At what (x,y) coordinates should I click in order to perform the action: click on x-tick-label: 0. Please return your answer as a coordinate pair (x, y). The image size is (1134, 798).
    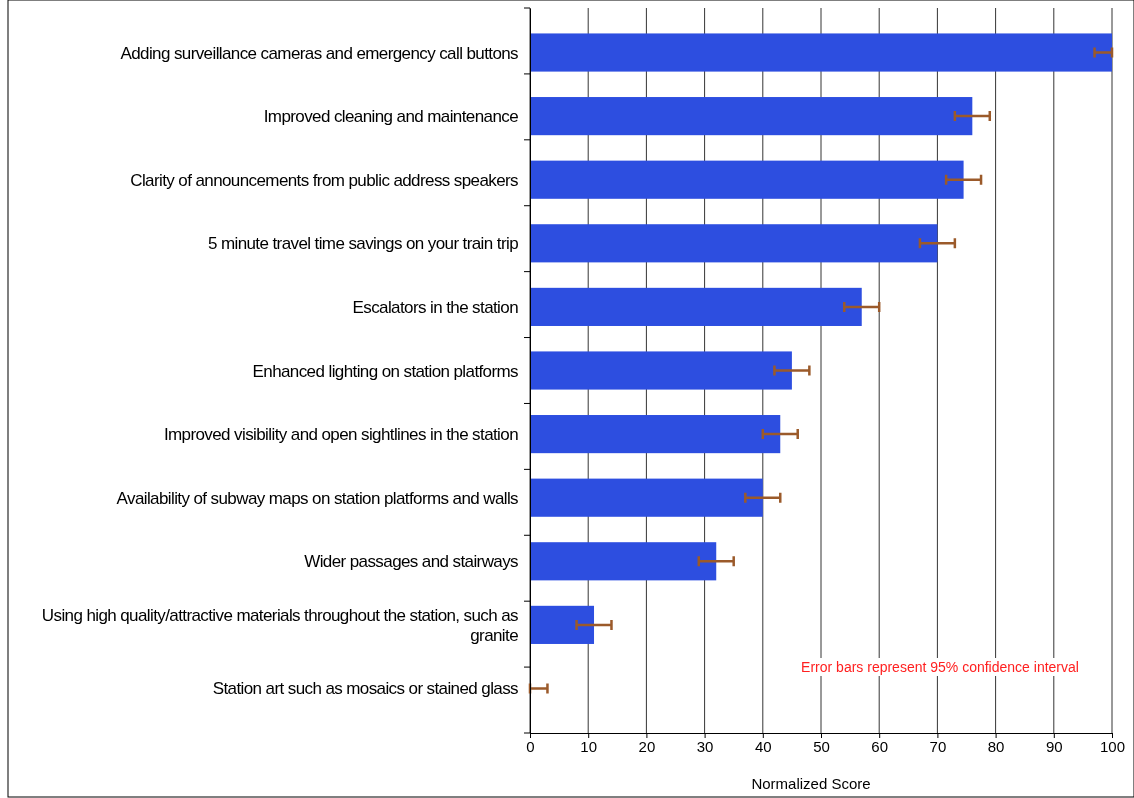
    Looking at the image, I should click on (530, 746).